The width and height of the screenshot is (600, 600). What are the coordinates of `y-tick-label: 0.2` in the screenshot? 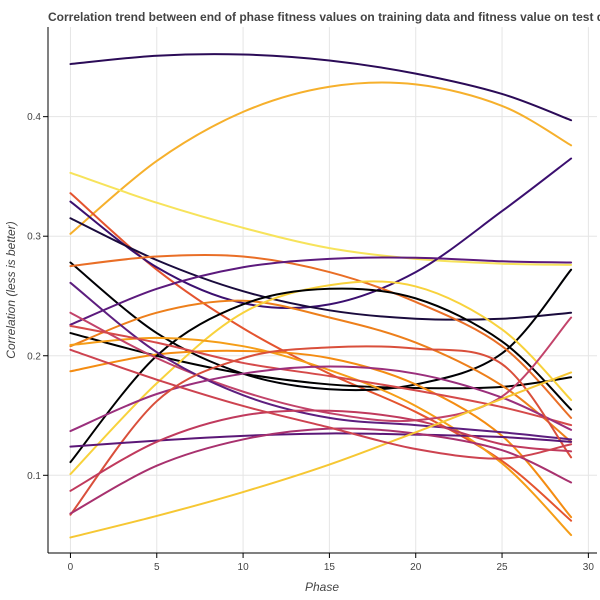 It's located at (34, 356).